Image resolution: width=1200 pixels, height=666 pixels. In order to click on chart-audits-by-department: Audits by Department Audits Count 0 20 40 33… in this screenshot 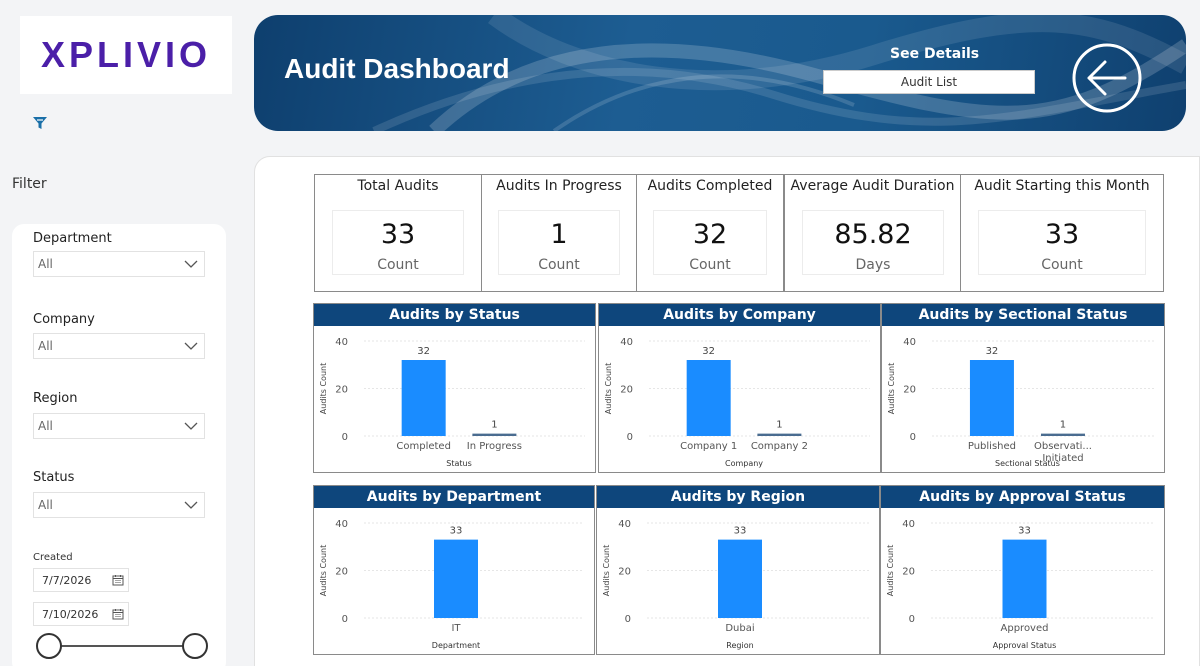, I will do `click(454, 570)`.